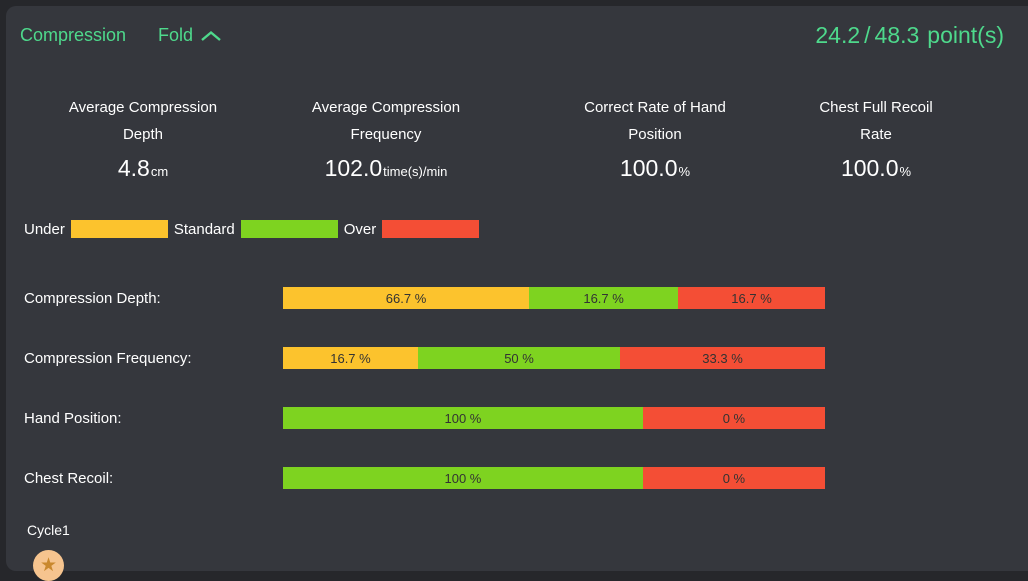 Image resolution: width=1028 pixels, height=581 pixels. I want to click on metric-value-unit: time(s)/min, so click(415, 171).